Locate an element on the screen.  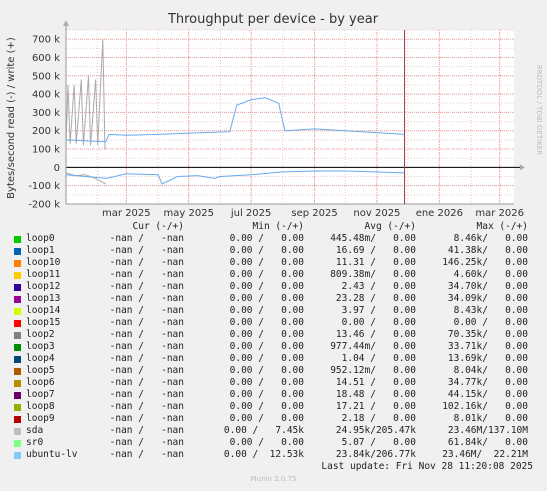
legend-avg: 2.43 / 0.00 is located at coordinates (378, 286).